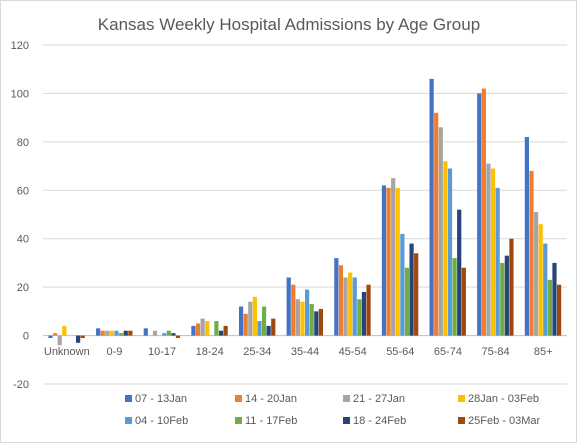 Image resolution: width=577 pixels, height=447 pixels. What do you see at coordinates (115, 352) in the screenshot?
I see `x-tick-label: 0-9` at bounding box center [115, 352].